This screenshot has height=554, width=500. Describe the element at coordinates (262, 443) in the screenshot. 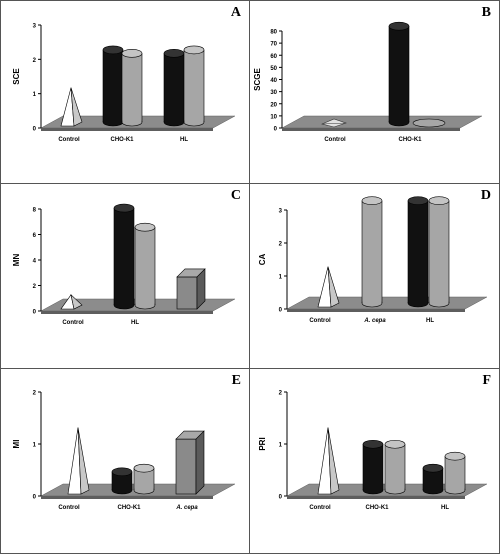

I see `y-axis-label-f: PRI` at that location.